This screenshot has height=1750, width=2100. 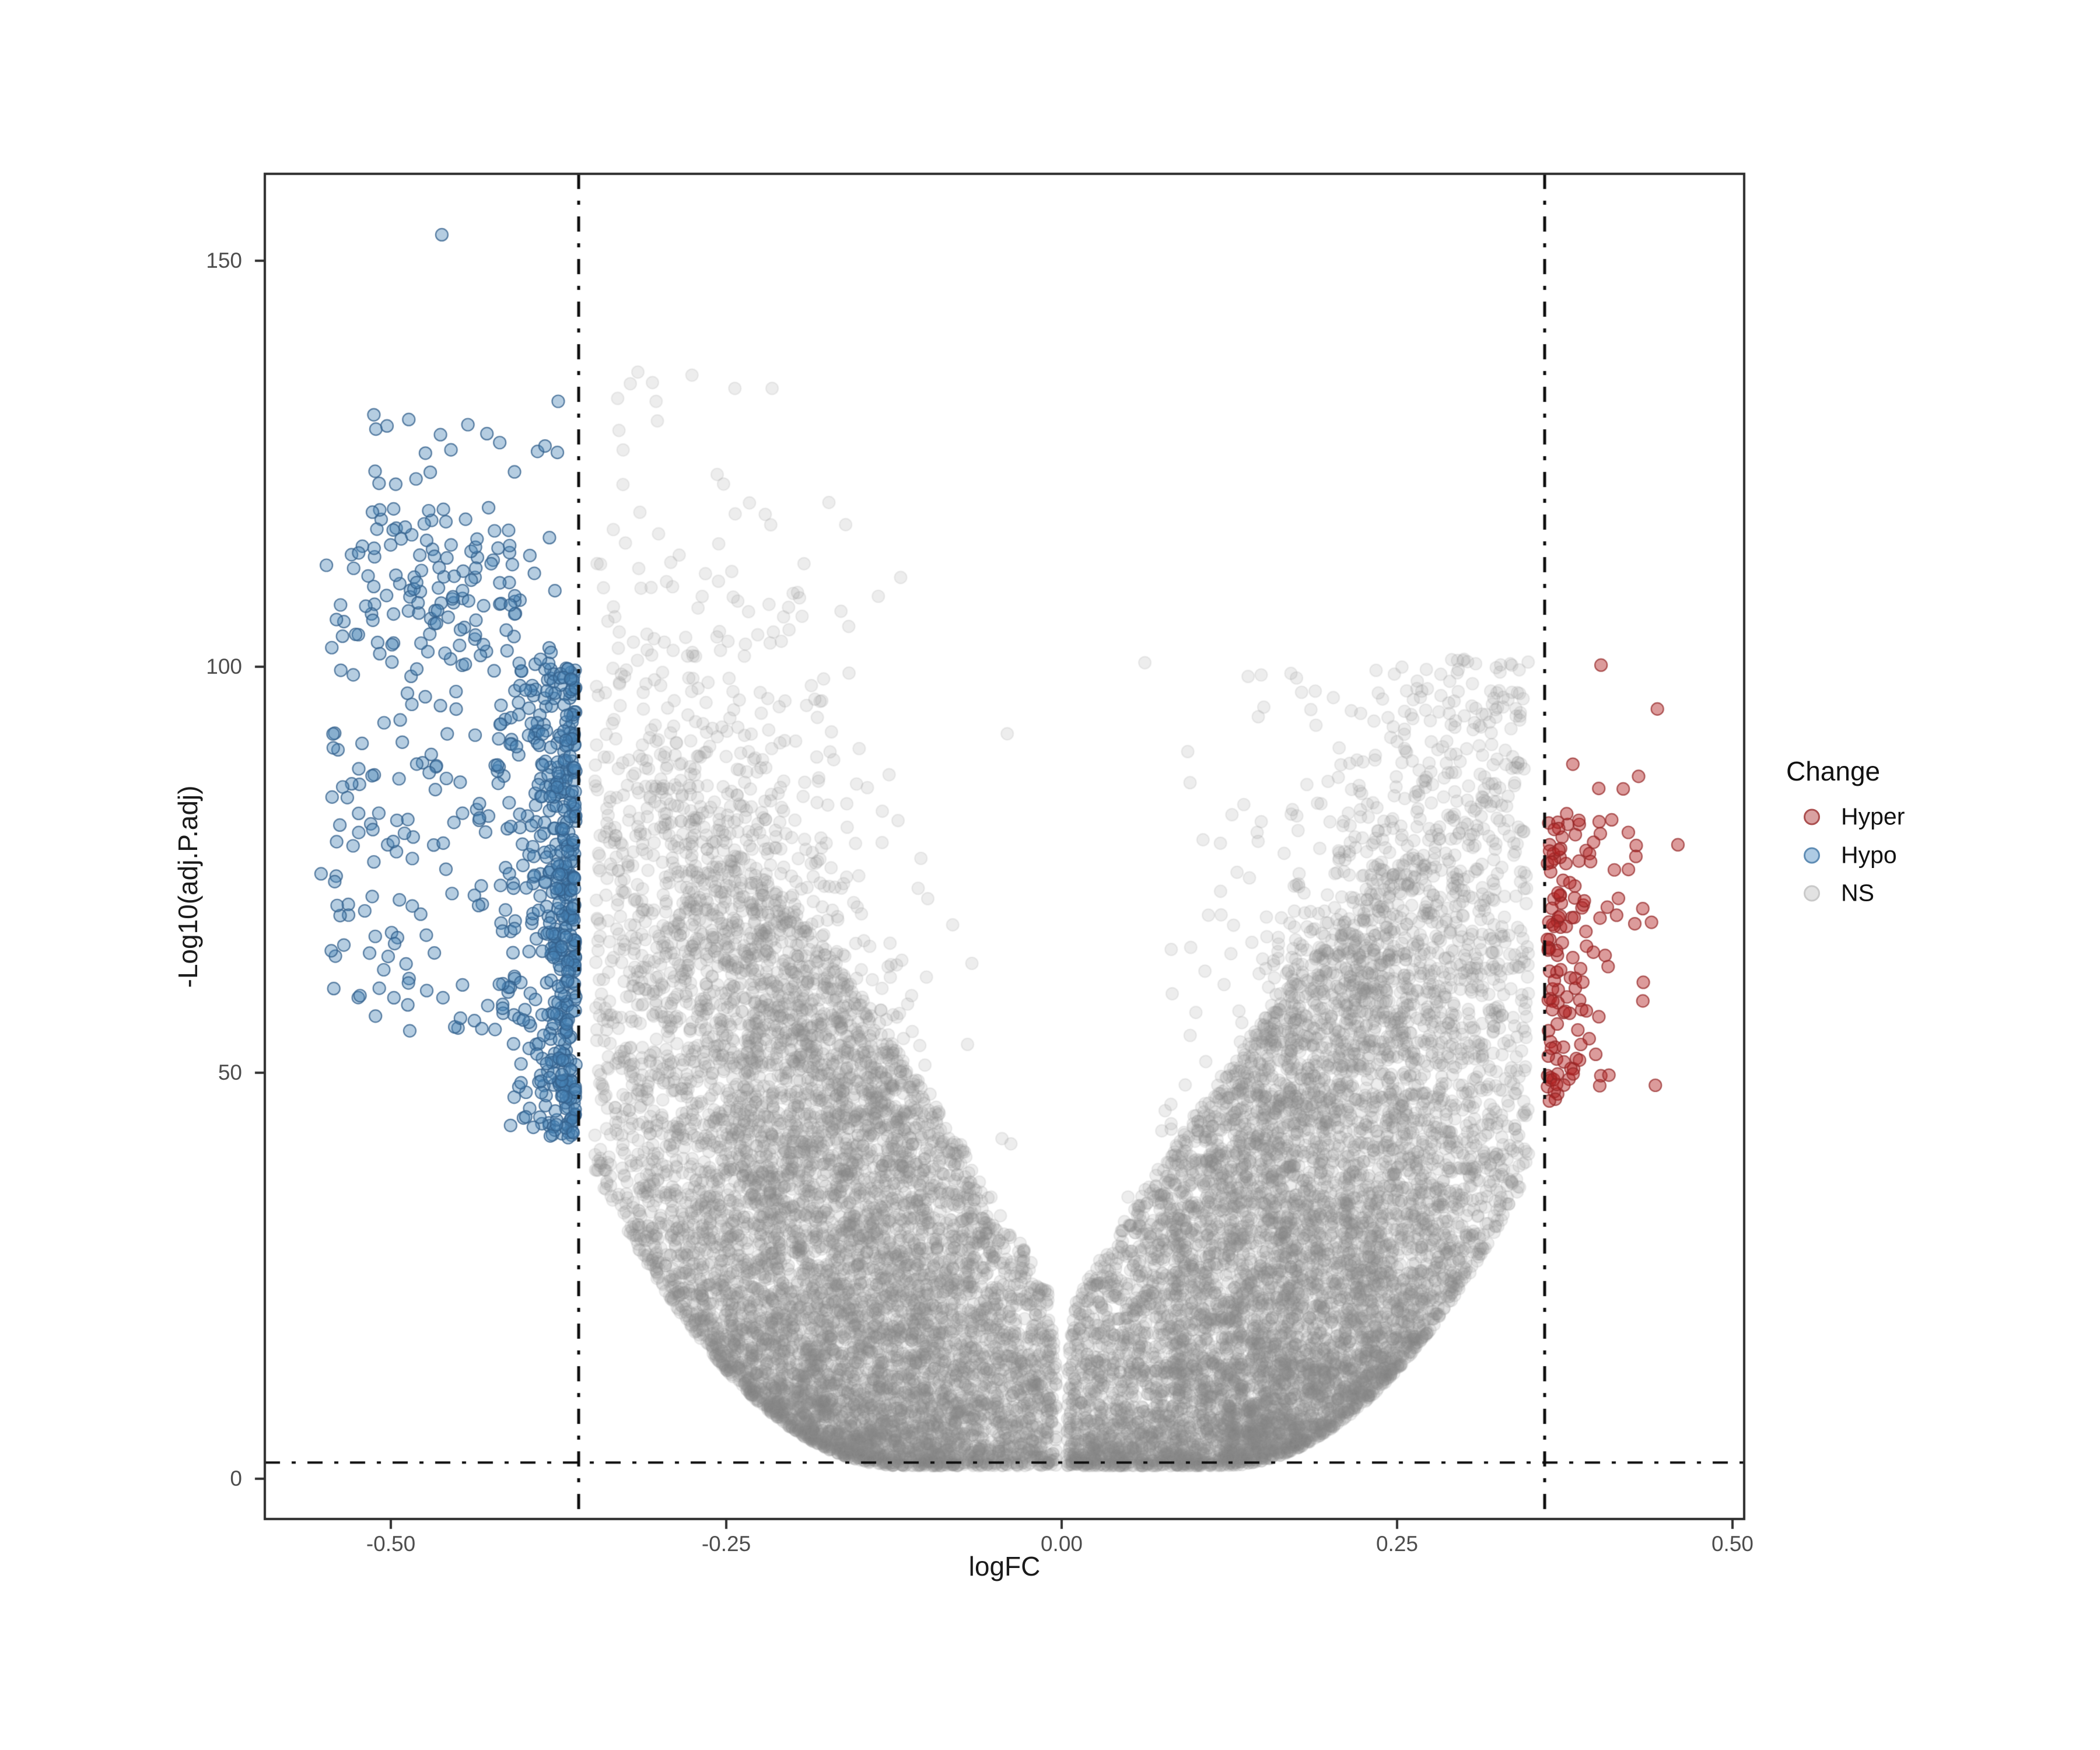 What do you see at coordinates (1005, 1566) in the screenshot?
I see `x-axis-title: logFC` at bounding box center [1005, 1566].